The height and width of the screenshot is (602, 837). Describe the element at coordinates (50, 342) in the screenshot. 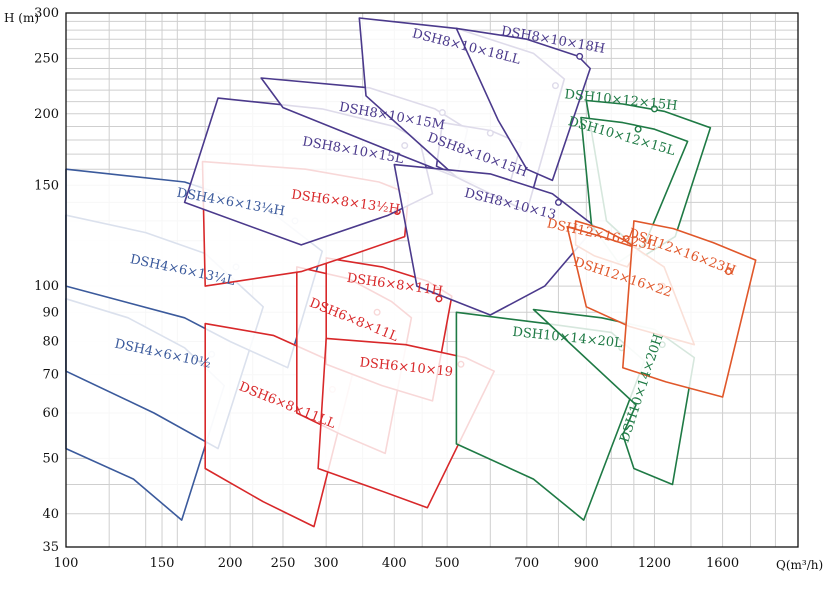

I see `y-tick-label: 80` at that location.